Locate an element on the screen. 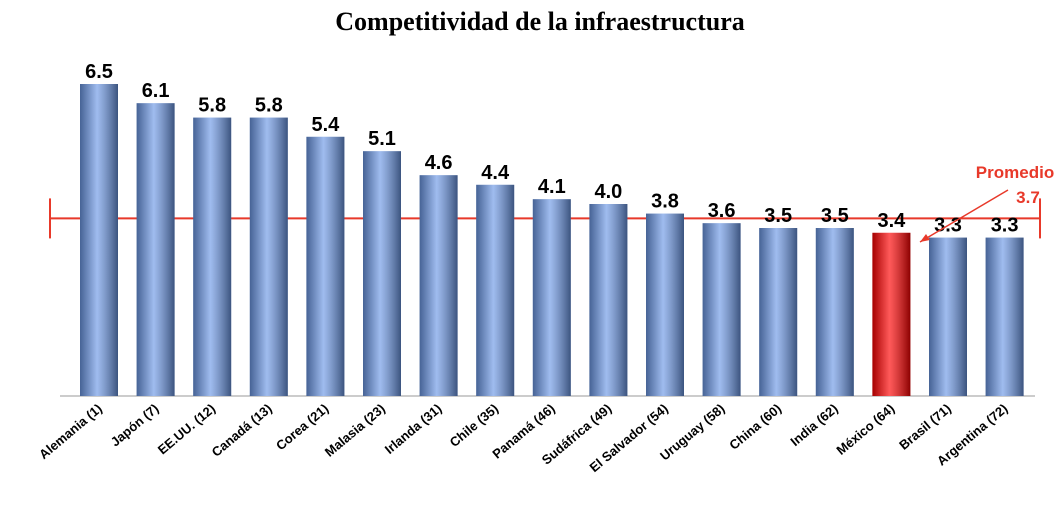 The height and width of the screenshot is (512, 1057). annotation-arrow is located at coordinates (964, 216).